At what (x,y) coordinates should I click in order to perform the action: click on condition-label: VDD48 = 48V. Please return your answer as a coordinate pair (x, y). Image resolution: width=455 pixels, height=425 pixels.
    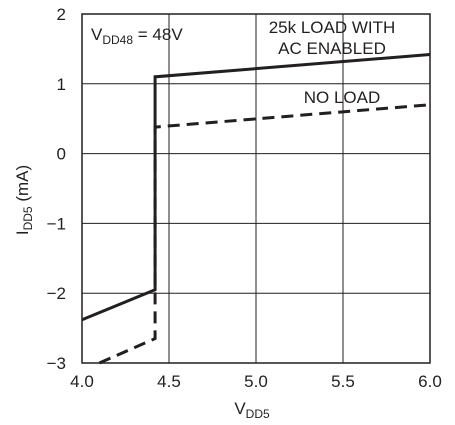
    Looking at the image, I should click on (137, 36).